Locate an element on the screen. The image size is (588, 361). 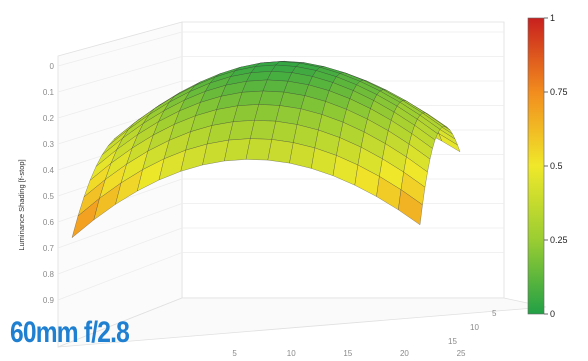
x-tick-label: 5 is located at coordinates (234, 353).